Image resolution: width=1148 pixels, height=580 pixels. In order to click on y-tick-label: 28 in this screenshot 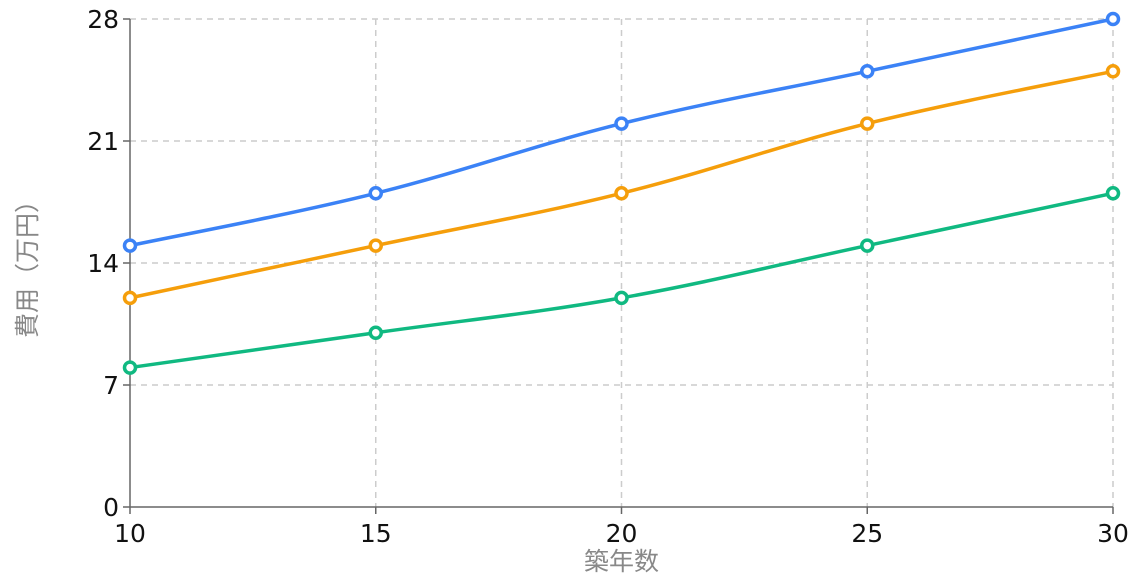, I will do `click(103, 19)`.